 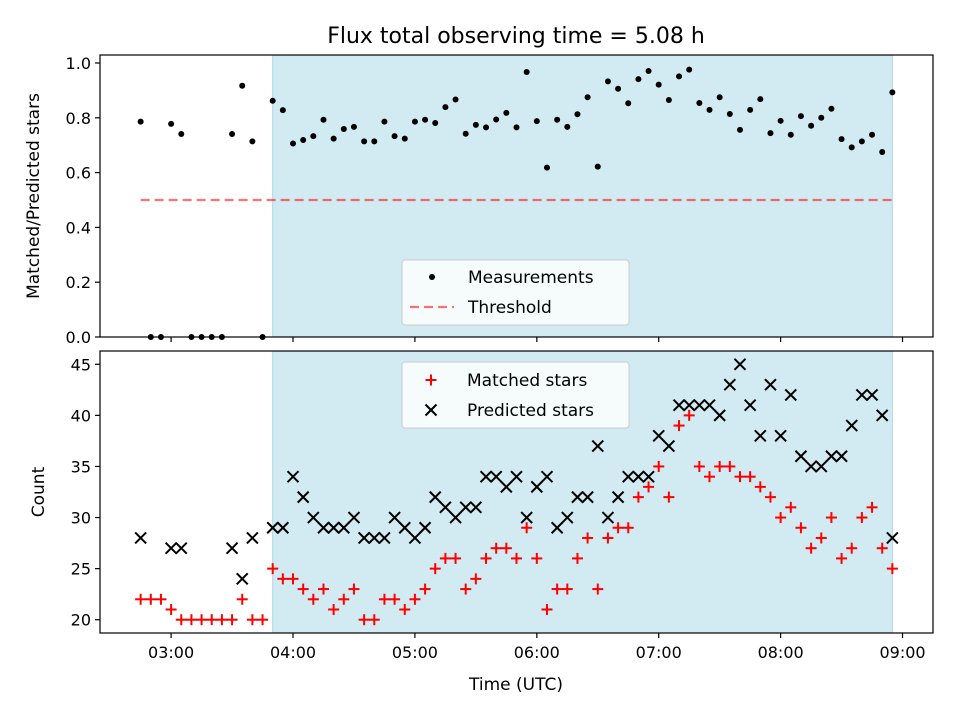 What do you see at coordinates (78, 227) in the screenshot?
I see `ratio-y-tick-label: 0.4` at bounding box center [78, 227].